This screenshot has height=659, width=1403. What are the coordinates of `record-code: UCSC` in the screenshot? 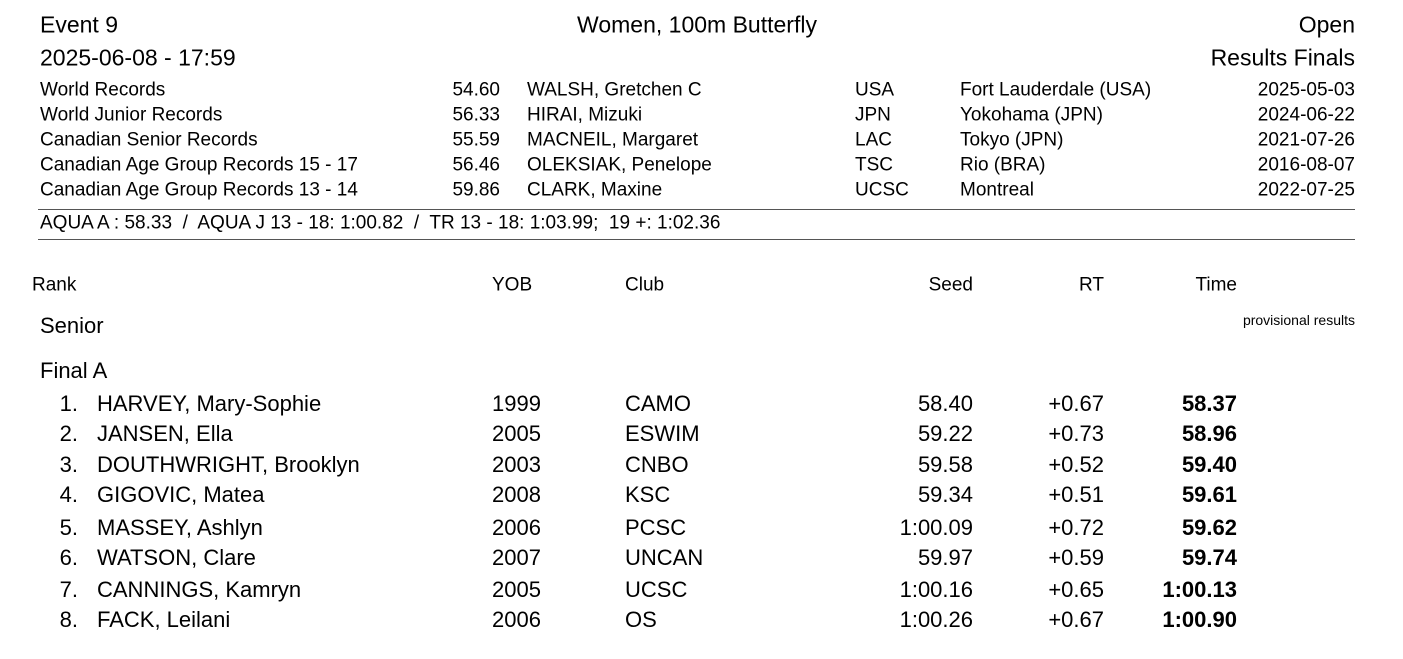 It's located at (882, 190).